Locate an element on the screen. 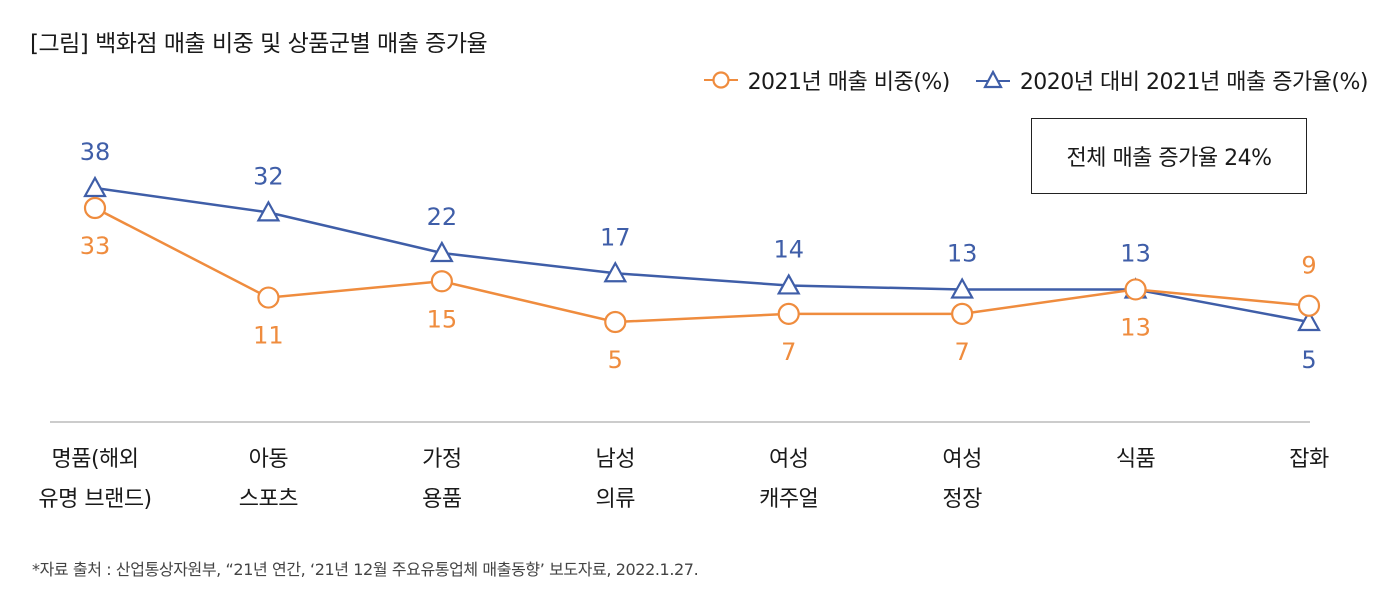 The height and width of the screenshot is (600, 1396). x-tick-label-line: 명품(해외 is located at coordinates (95, 459).